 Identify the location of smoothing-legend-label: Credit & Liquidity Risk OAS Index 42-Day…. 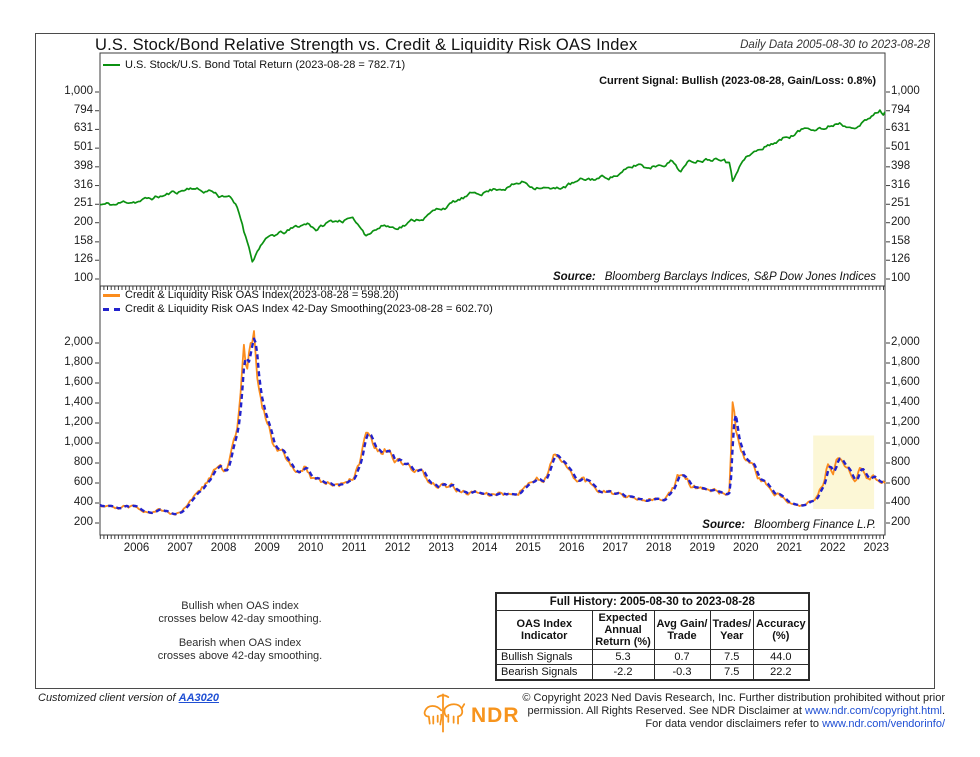
(309, 309).